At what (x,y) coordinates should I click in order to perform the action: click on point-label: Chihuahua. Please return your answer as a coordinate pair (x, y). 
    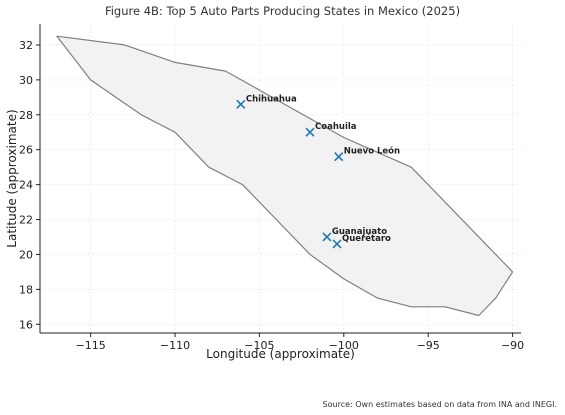
    Looking at the image, I should click on (271, 99).